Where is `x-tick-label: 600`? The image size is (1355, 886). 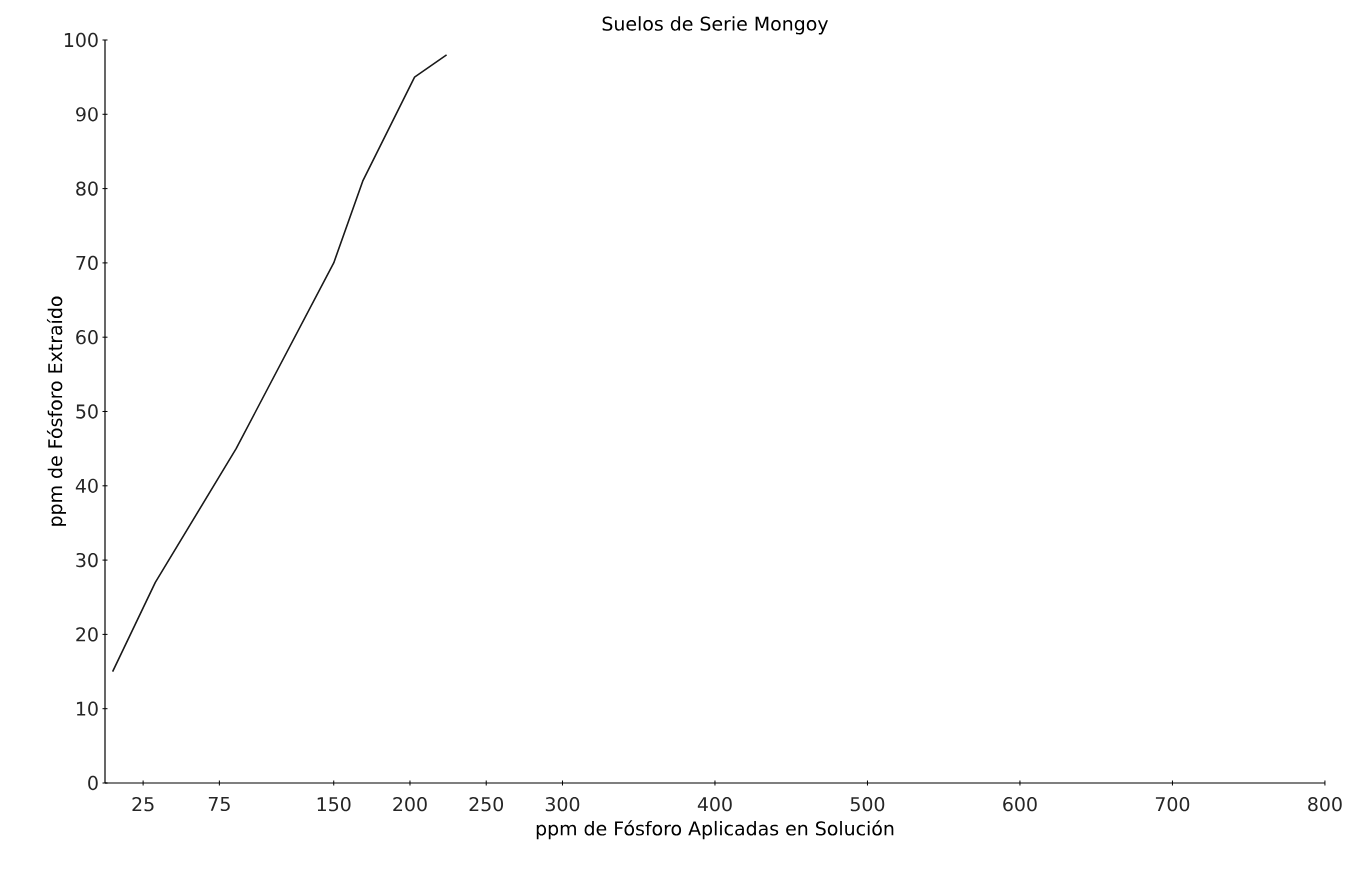
x-tick-label: 600 is located at coordinates (1020, 804).